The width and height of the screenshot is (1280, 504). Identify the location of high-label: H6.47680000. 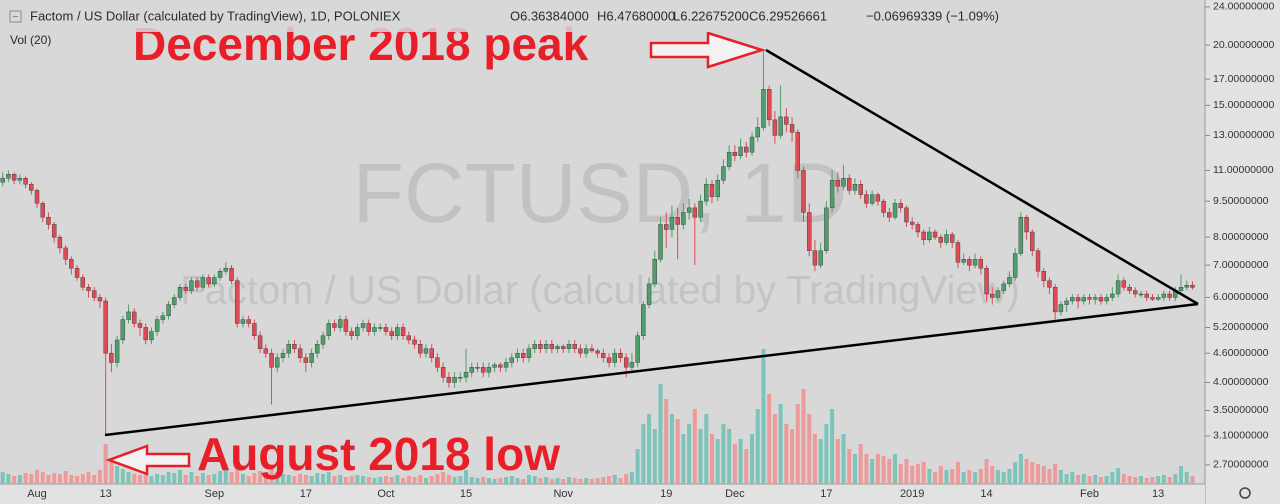
(636, 15).